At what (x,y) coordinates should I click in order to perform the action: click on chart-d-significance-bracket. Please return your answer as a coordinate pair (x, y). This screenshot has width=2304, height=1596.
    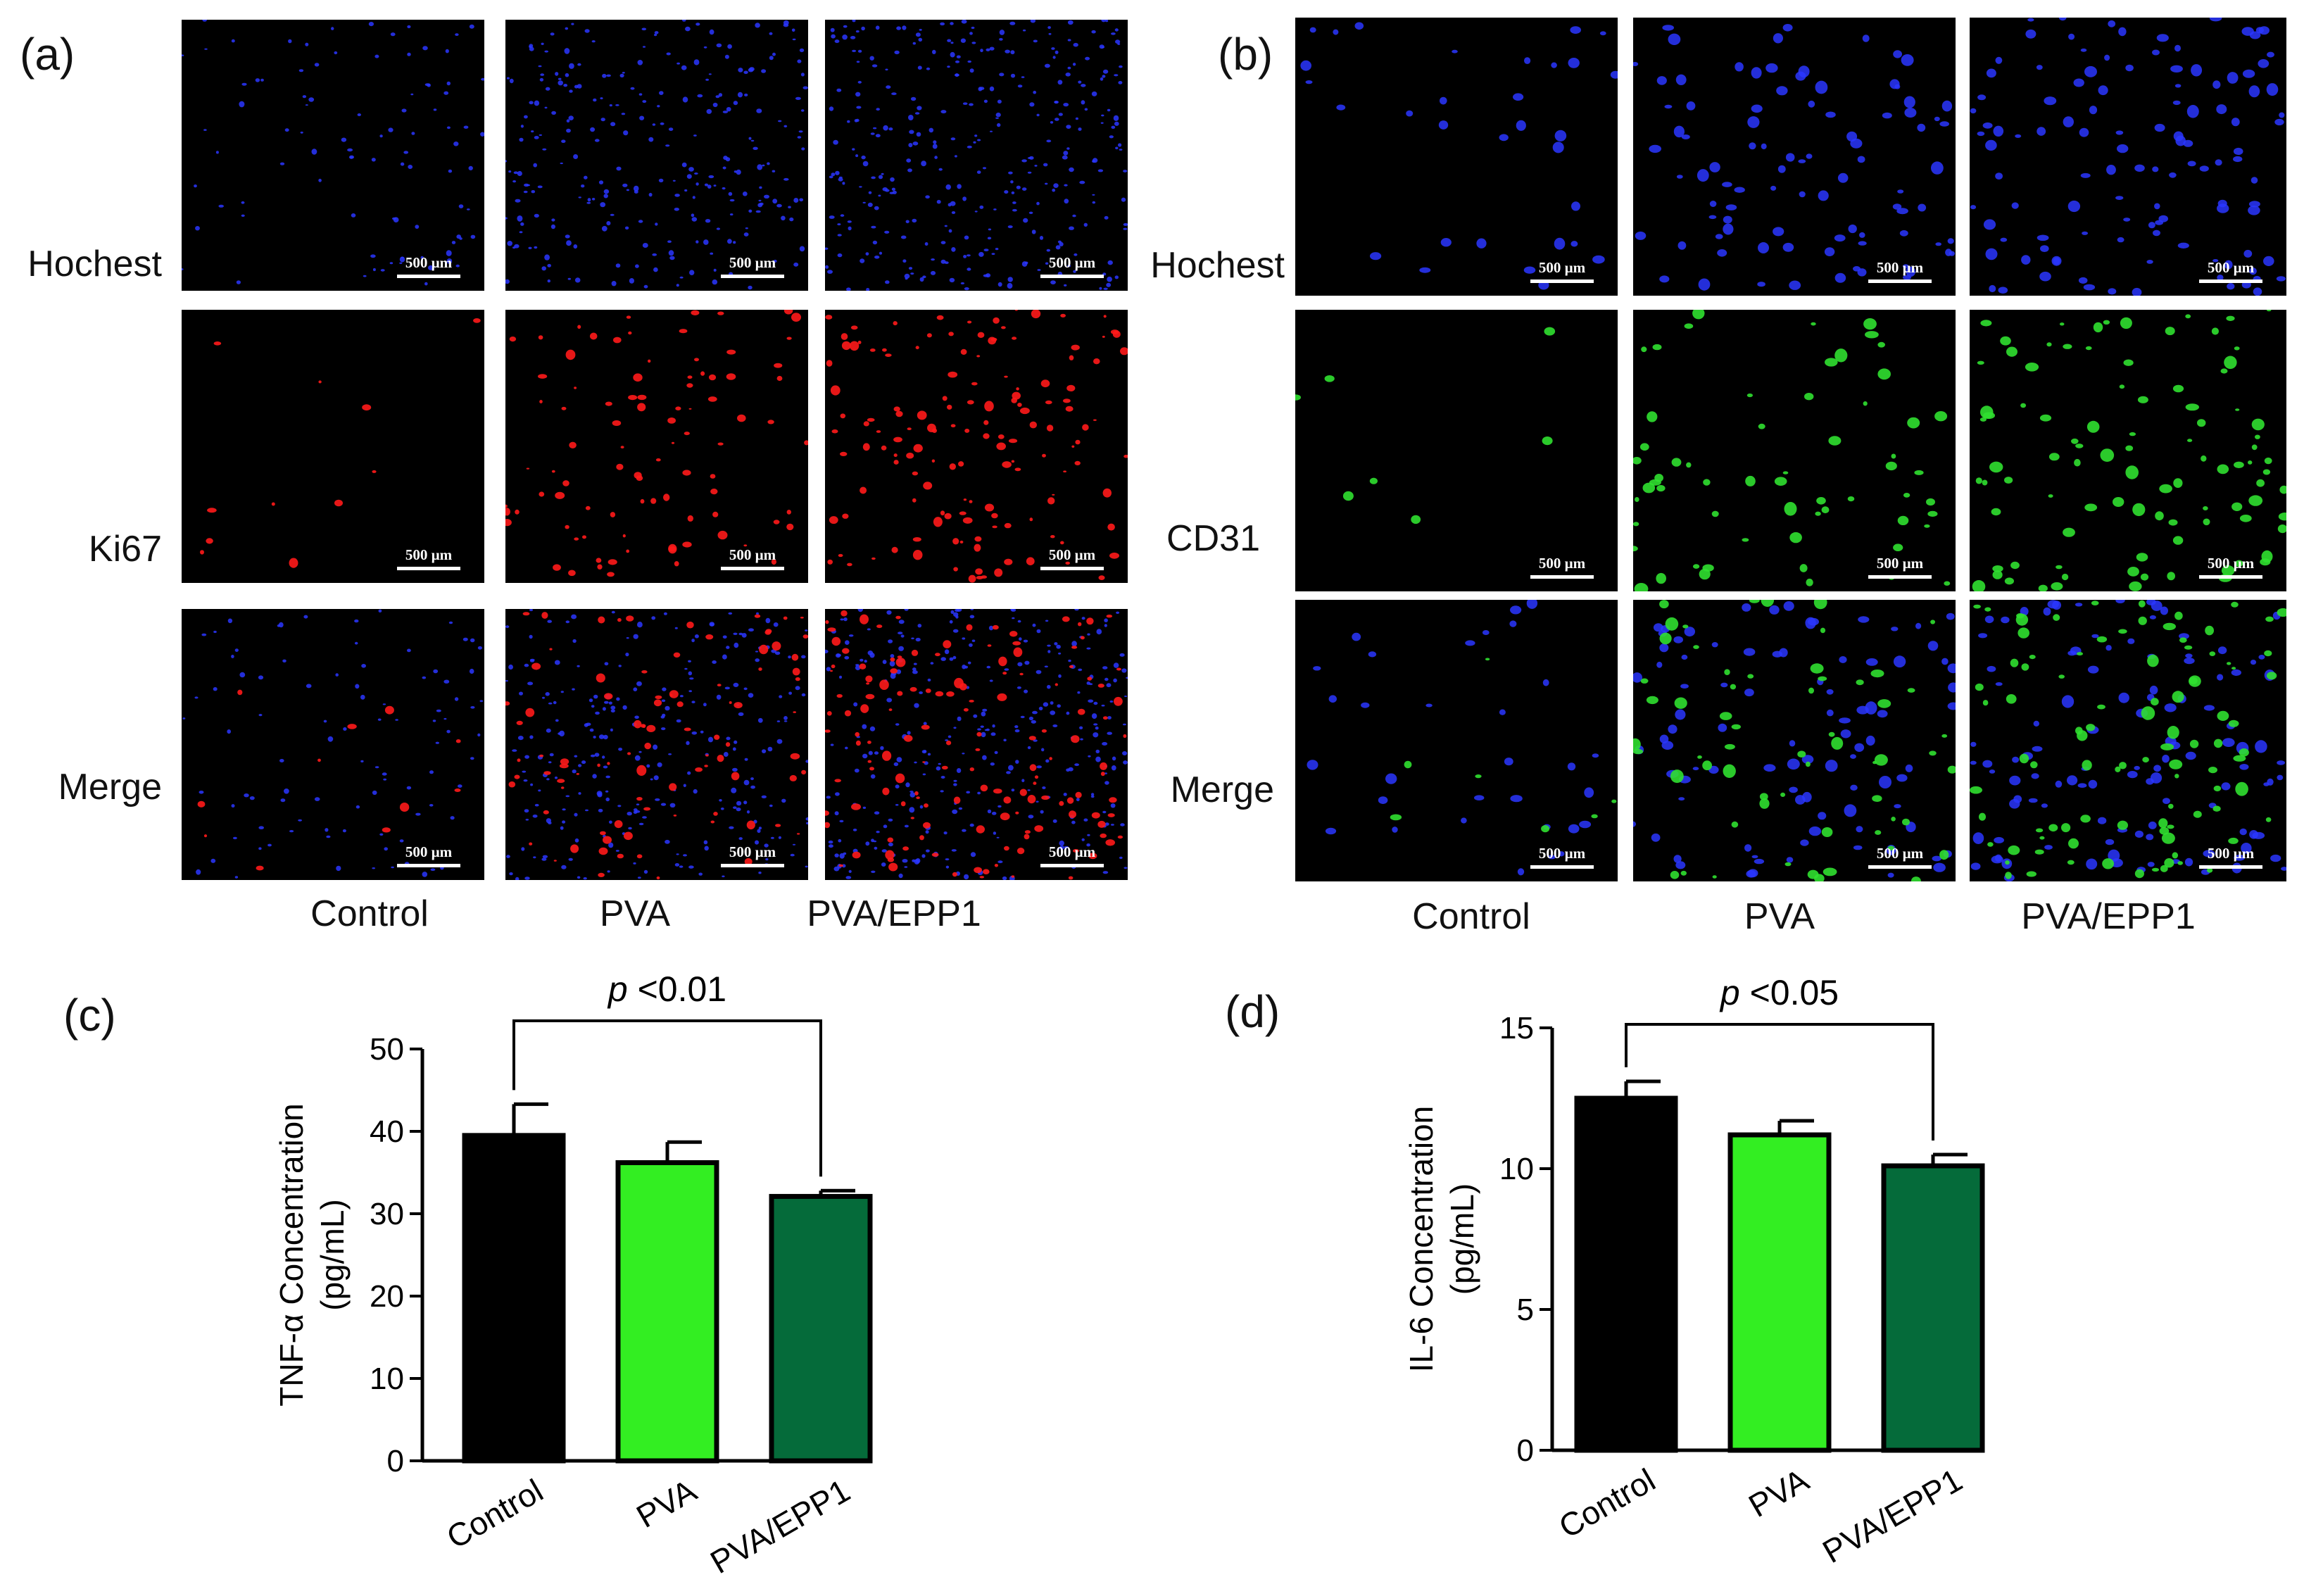
    Looking at the image, I should click on (1779, 1082).